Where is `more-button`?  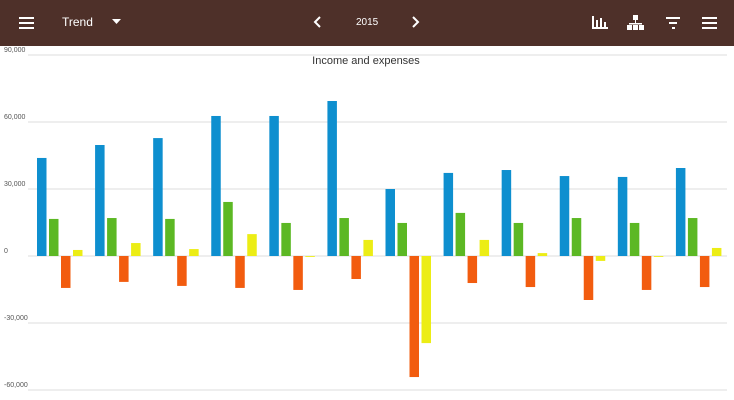
more-button is located at coordinates (711, 23).